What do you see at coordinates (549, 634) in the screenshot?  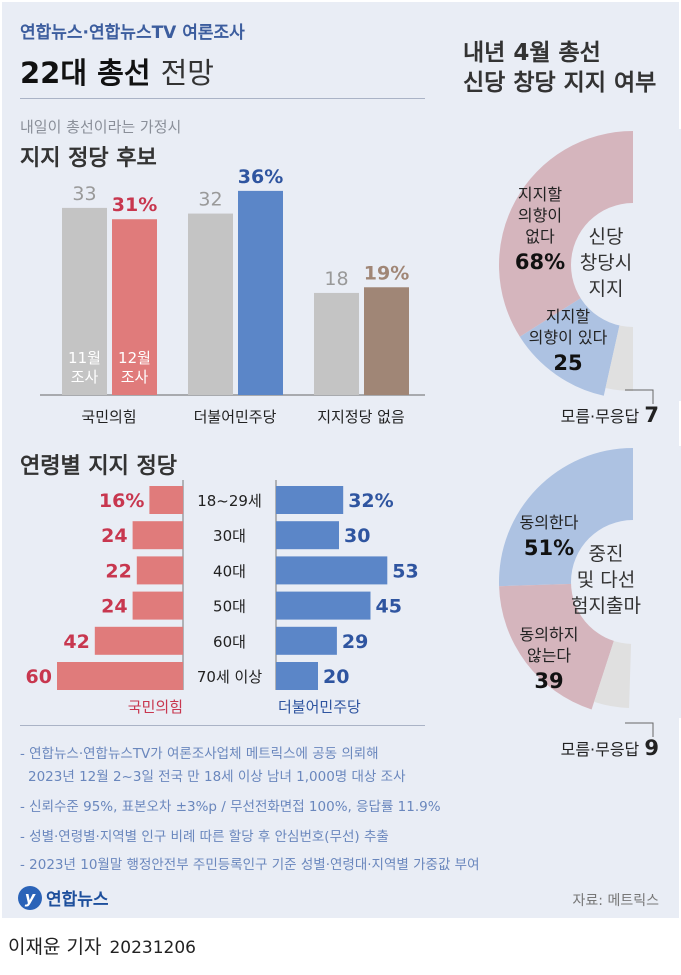 I see `slice-label: 동의하지` at bounding box center [549, 634].